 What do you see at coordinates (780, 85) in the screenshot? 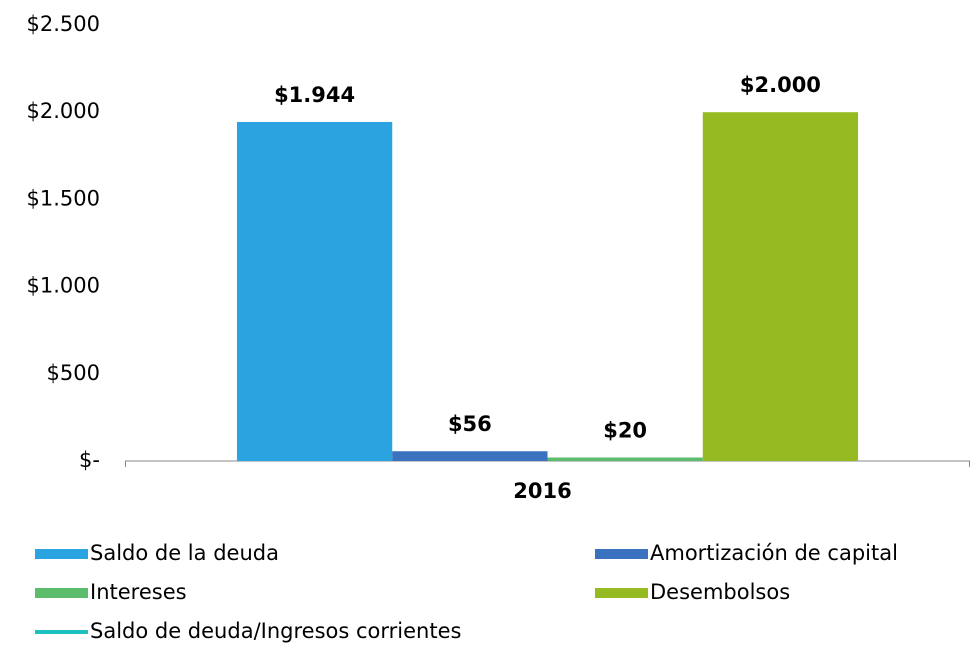
I see `data-label: $2.000` at bounding box center [780, 85].